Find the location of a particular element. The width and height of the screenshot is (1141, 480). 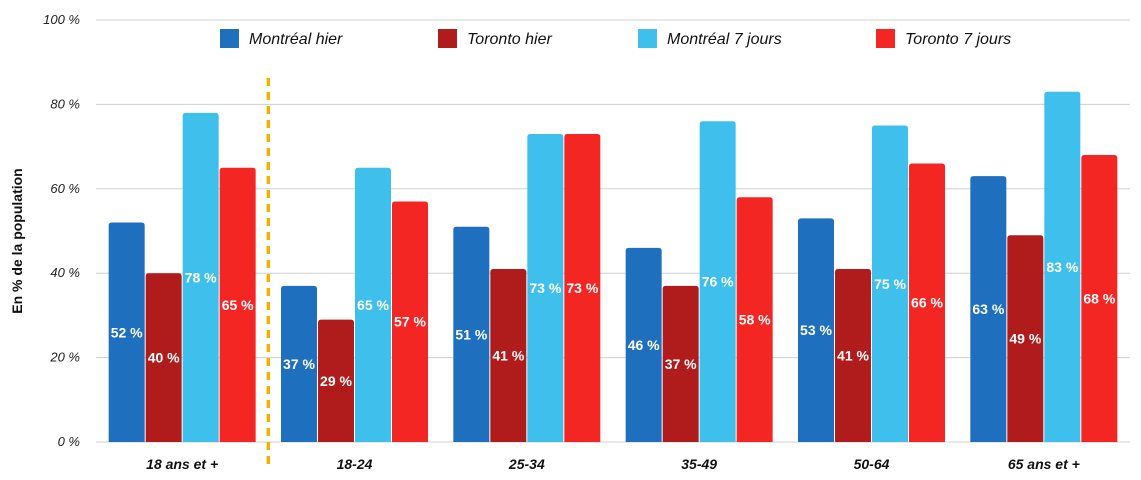

data-label: 52 % is located at coordinates (127, 332).